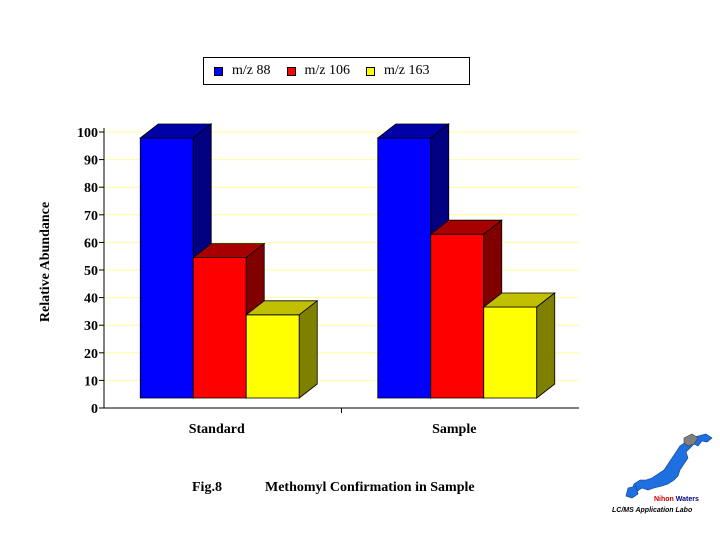 This screenshot has height=540, width=720. I want to click on bar-mz88-sample, so click(404, 268).